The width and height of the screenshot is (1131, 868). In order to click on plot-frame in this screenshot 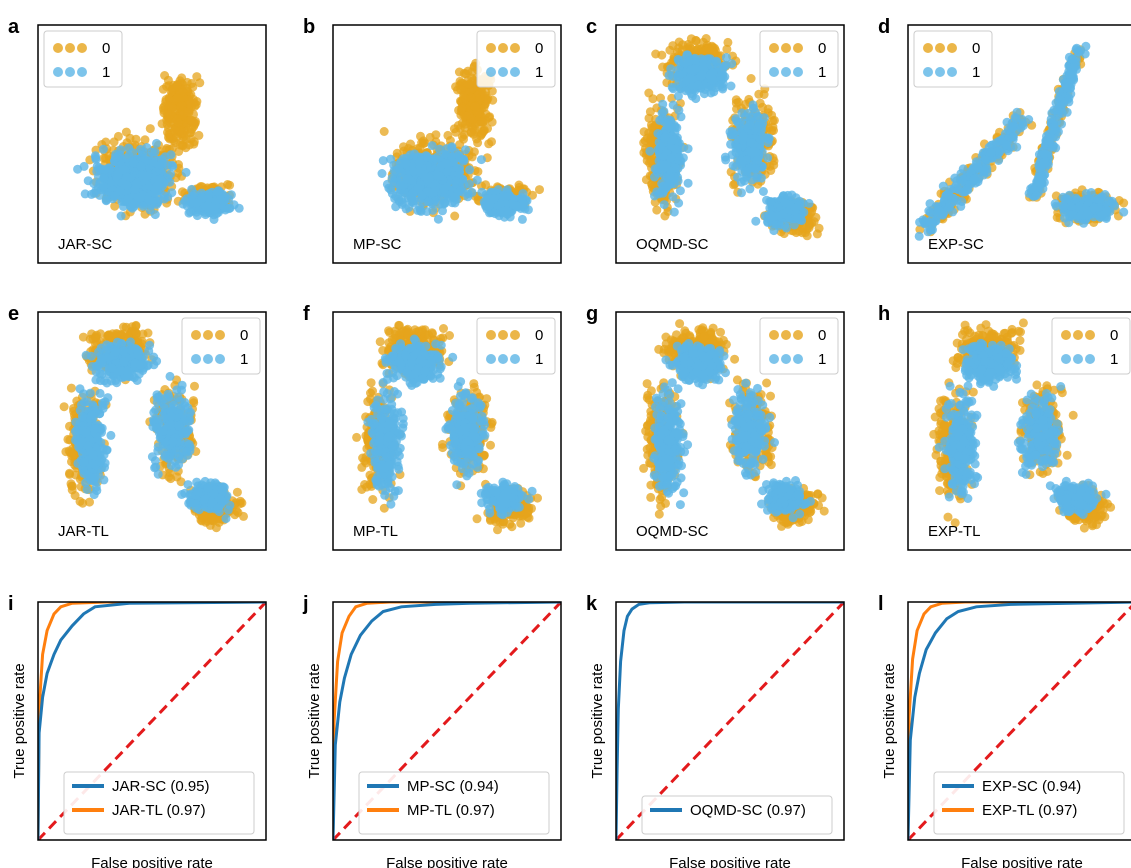, I will do `click(152, 144)`.